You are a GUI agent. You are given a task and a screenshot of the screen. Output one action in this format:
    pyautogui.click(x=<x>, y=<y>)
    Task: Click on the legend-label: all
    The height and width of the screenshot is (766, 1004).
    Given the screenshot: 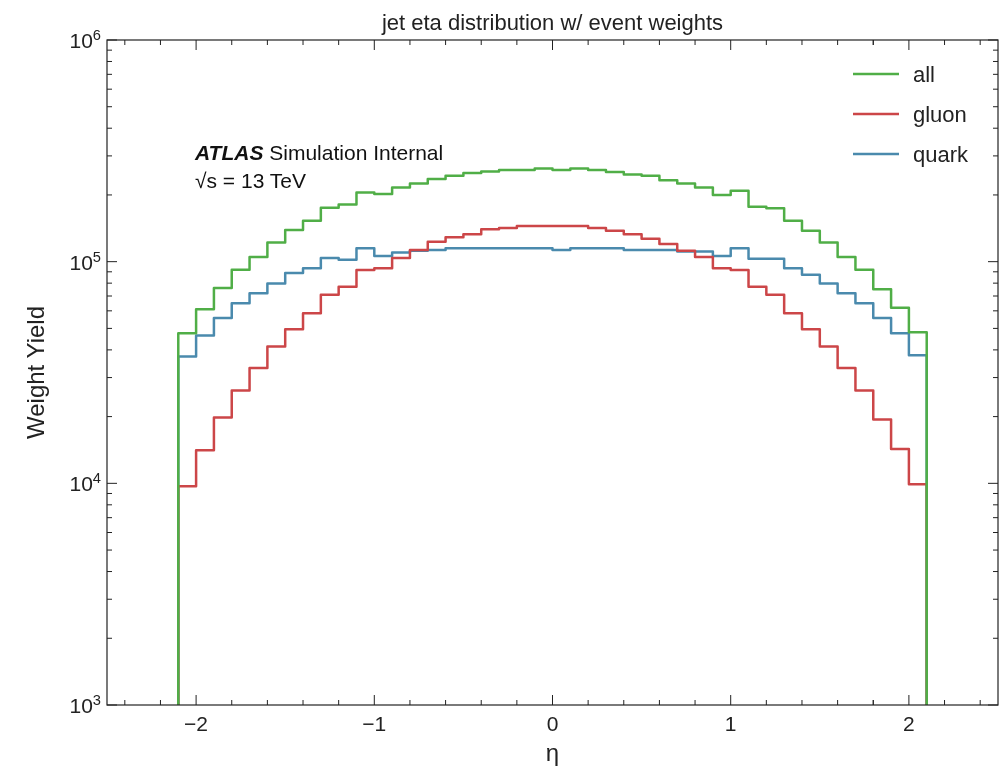 What is the action you would take?
    pyautogui.click(x=924, y=74)
    